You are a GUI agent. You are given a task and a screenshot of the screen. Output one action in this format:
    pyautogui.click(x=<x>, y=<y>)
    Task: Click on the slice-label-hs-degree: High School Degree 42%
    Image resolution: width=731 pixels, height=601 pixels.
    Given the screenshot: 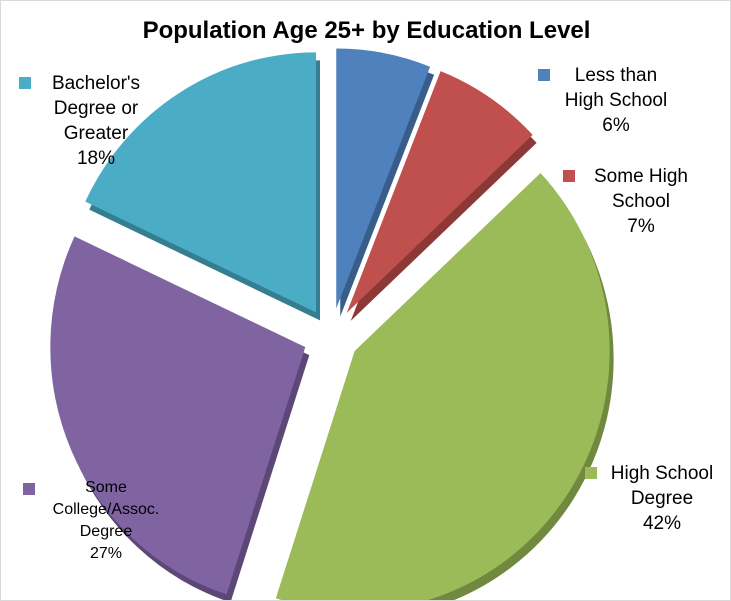 What is the action you would take?
    pyautogui.click(x=656, y=498)
    